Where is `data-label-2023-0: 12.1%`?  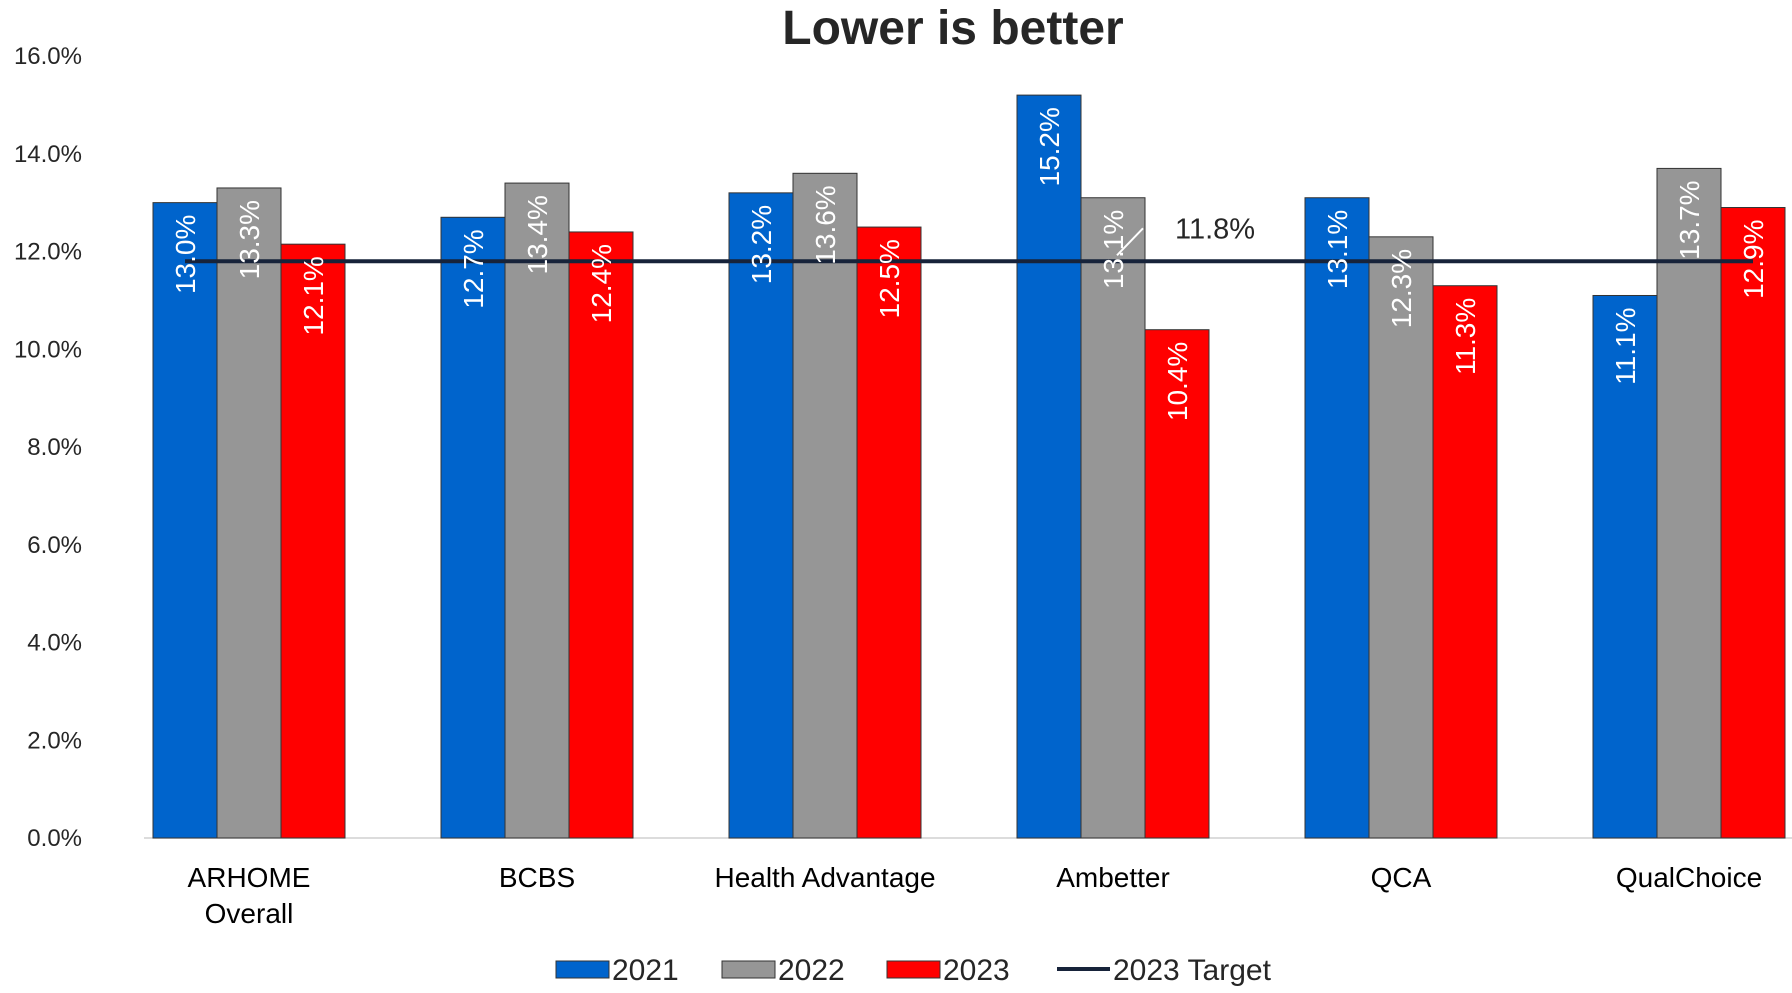
data-label-2023-0: 12.1% is located at coordinates (313, 295).